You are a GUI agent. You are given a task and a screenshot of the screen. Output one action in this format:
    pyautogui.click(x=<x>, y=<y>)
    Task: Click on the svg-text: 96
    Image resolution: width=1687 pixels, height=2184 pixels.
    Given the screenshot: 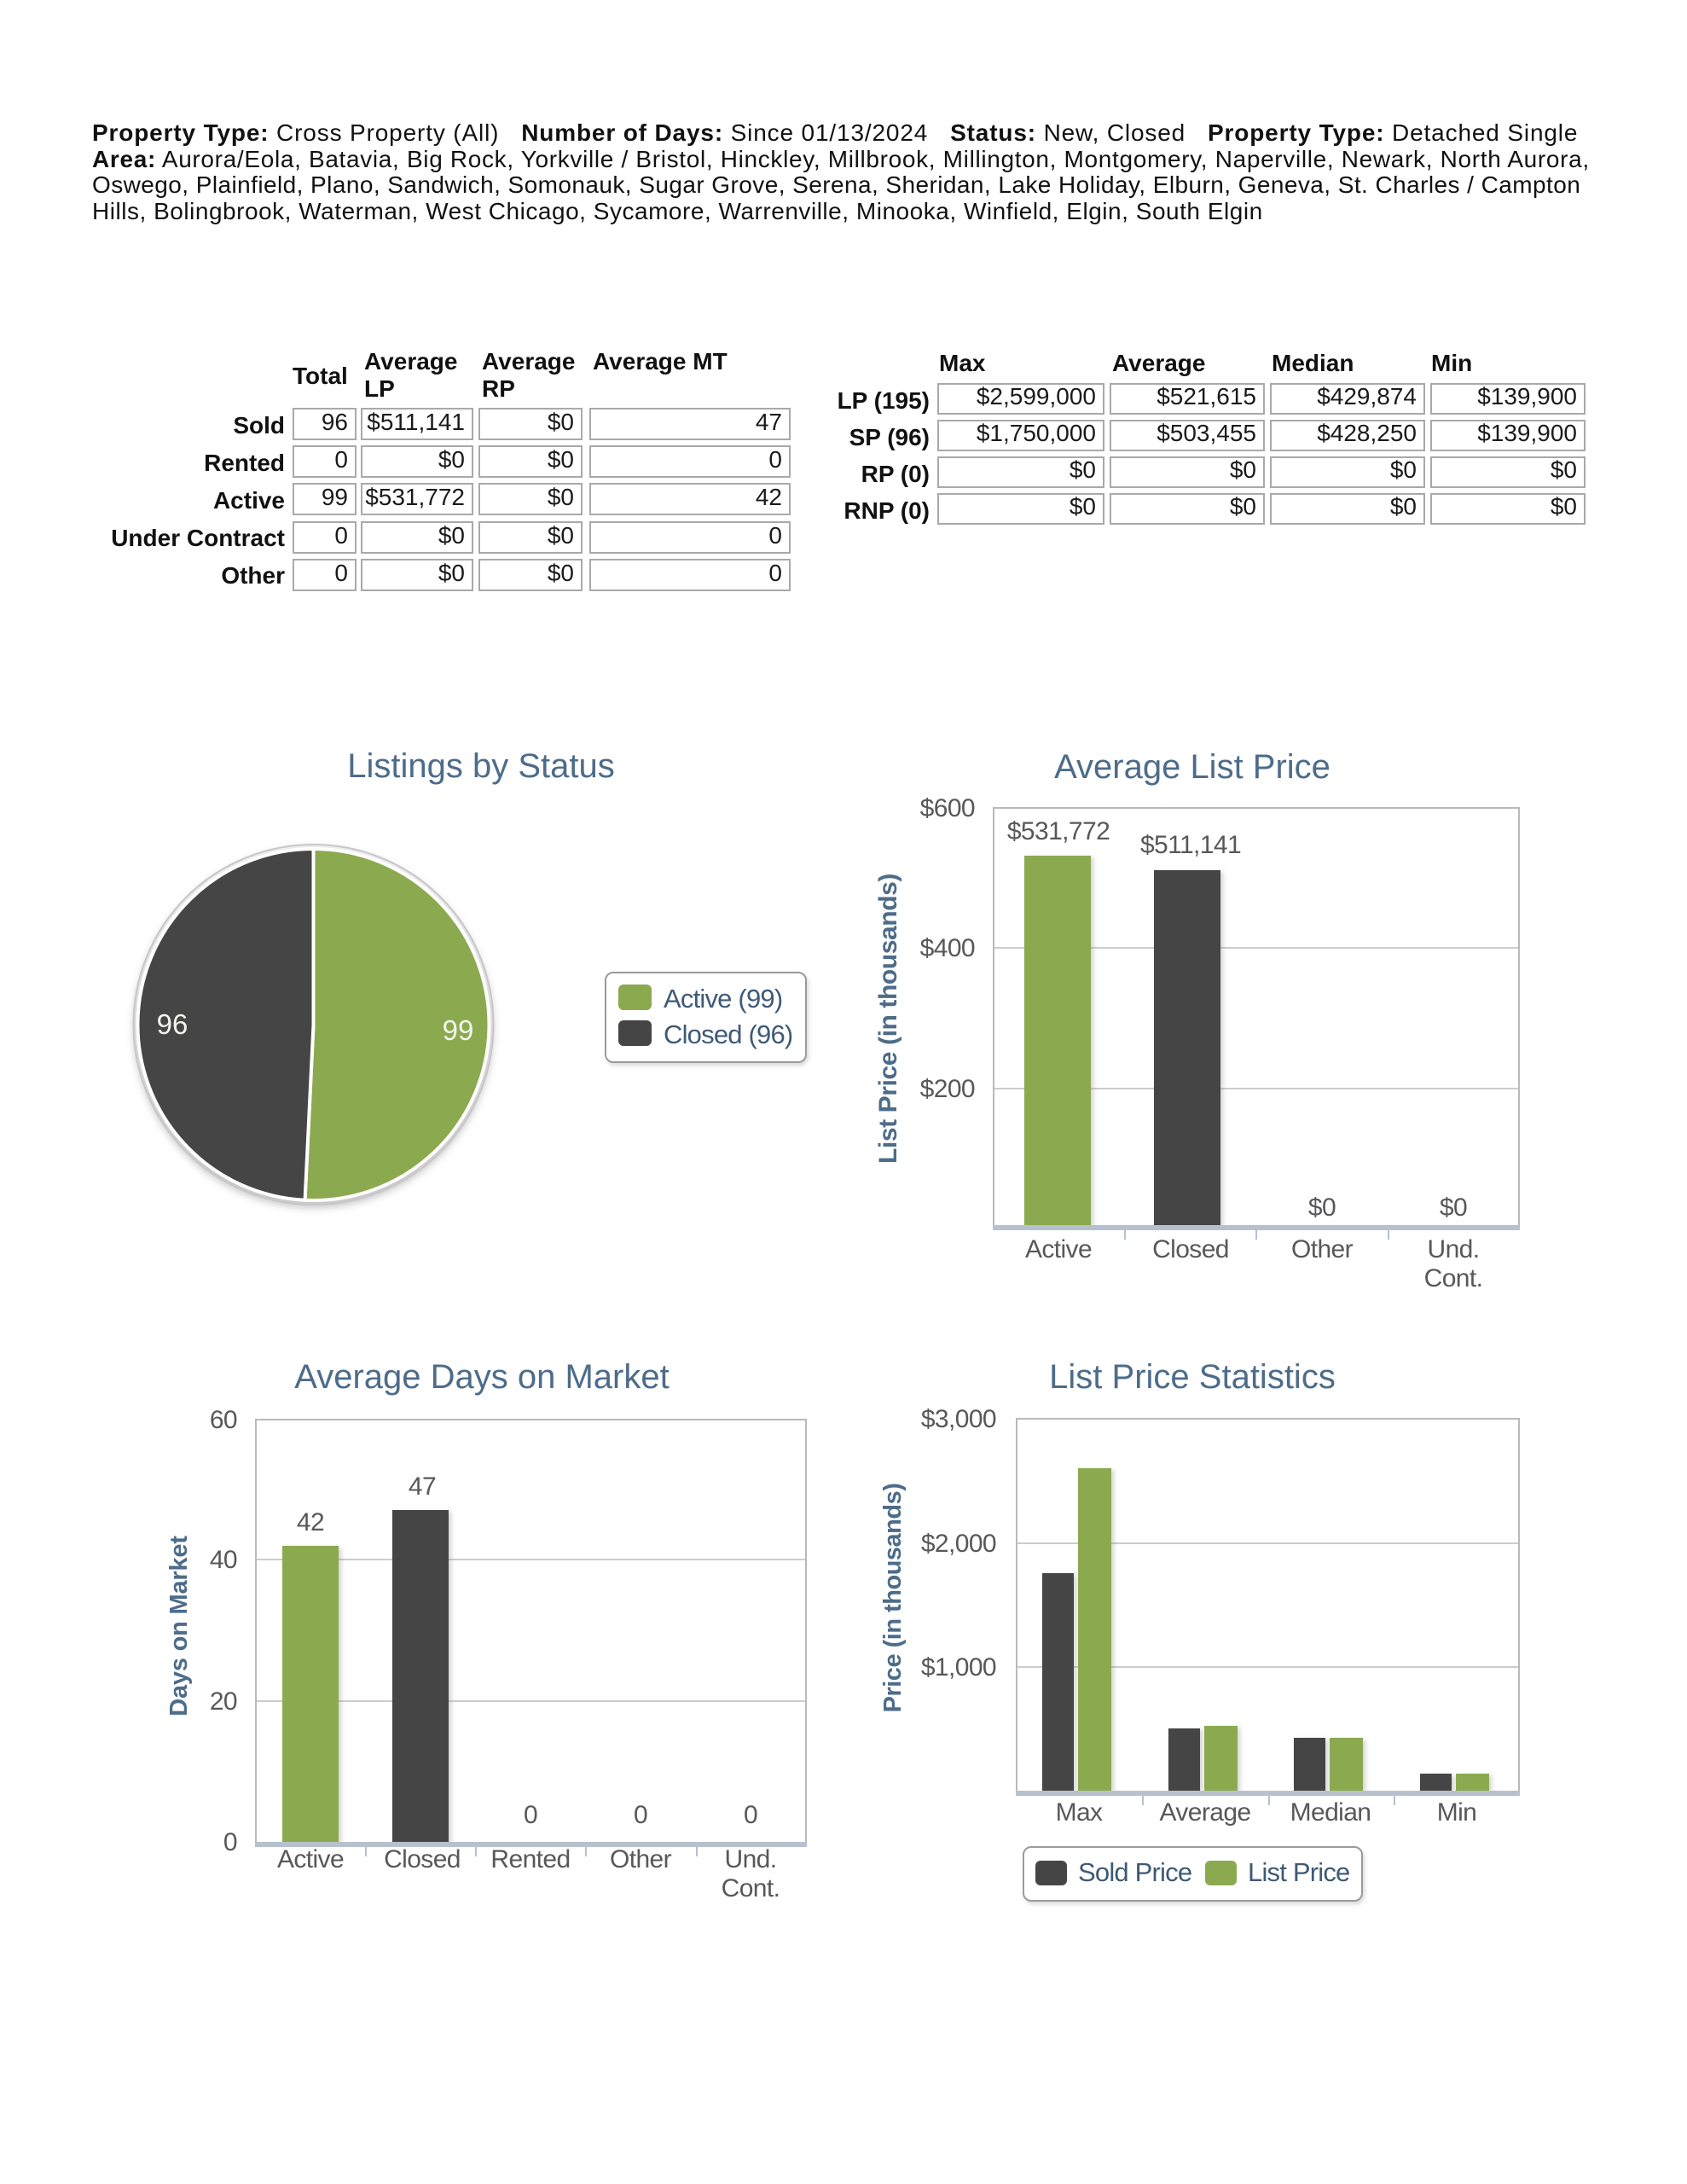 What is the action you would take?
    pyautogui.click(x=172, y=1024)
    